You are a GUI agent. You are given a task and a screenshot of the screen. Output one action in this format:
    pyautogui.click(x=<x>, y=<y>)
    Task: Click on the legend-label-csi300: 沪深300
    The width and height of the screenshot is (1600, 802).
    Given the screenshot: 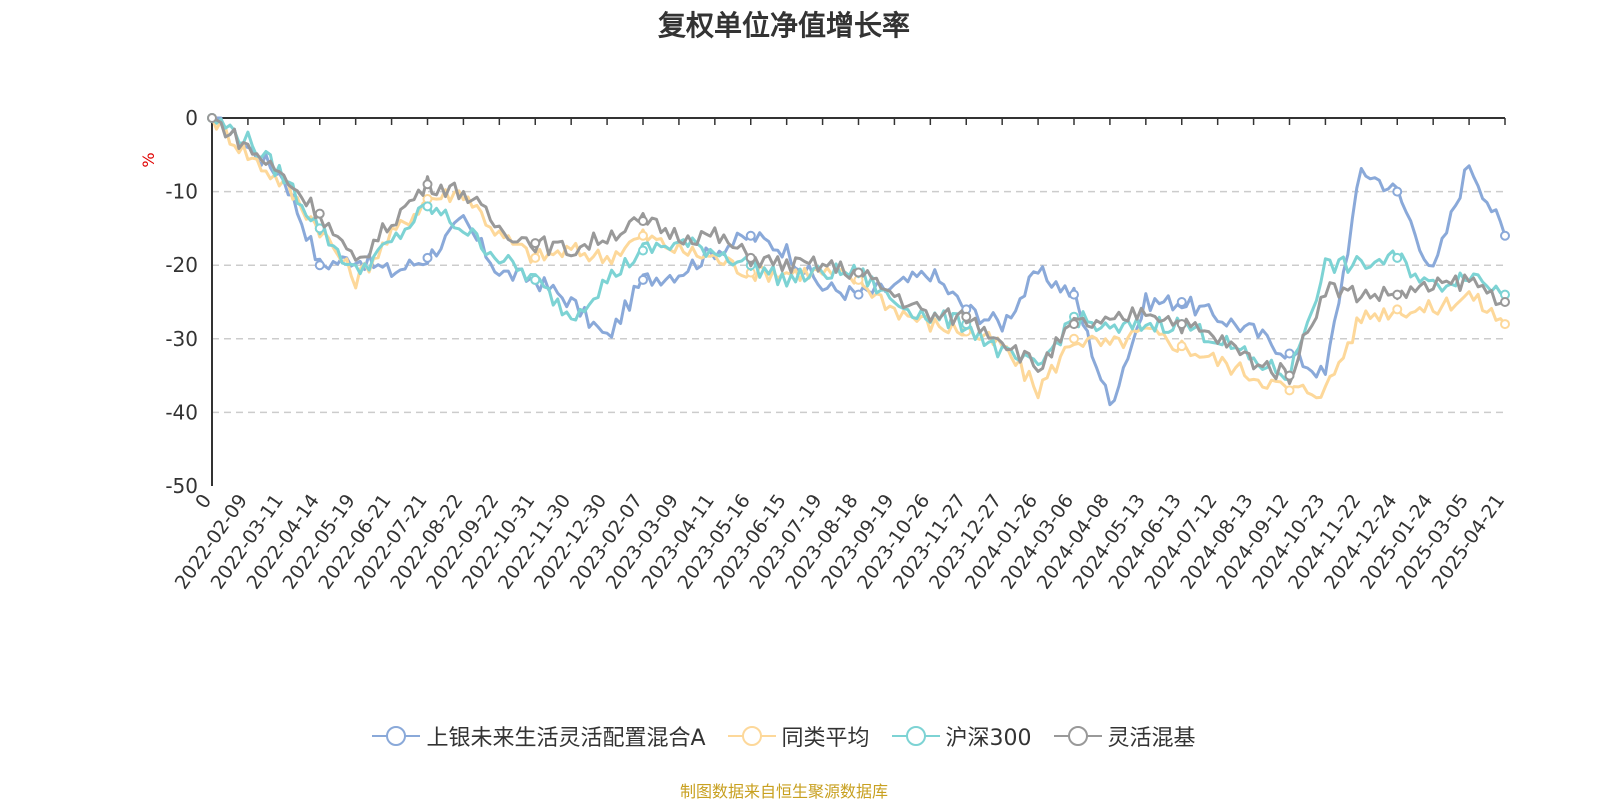 What is the action you would take?
    pyautogui.click(x=988, y=738)
    